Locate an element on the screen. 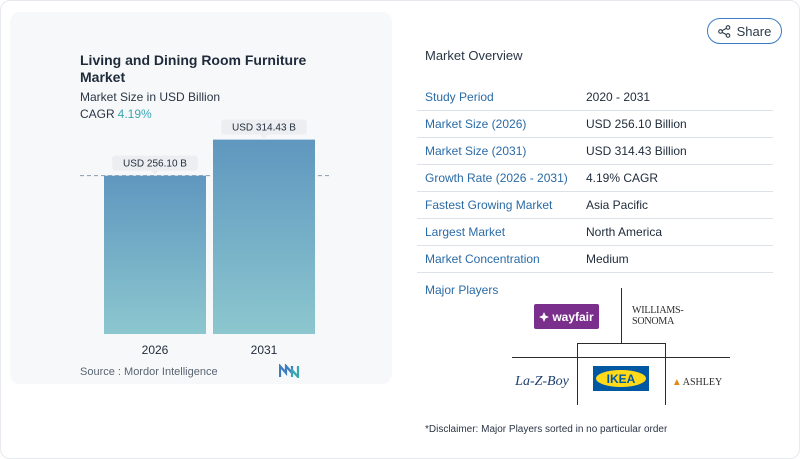 Image resolution: width=800 pixels, height=459 pixels. overview-value: 2020 - 2031 is located at coordinates (618, 97).